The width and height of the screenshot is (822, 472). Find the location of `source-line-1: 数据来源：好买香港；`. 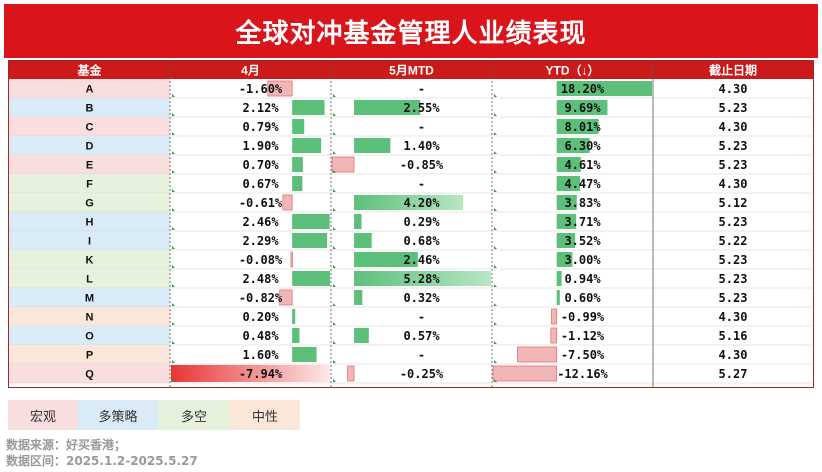

source-line-1: 数据来源：好买香港； is located at coordinates (66, 445).